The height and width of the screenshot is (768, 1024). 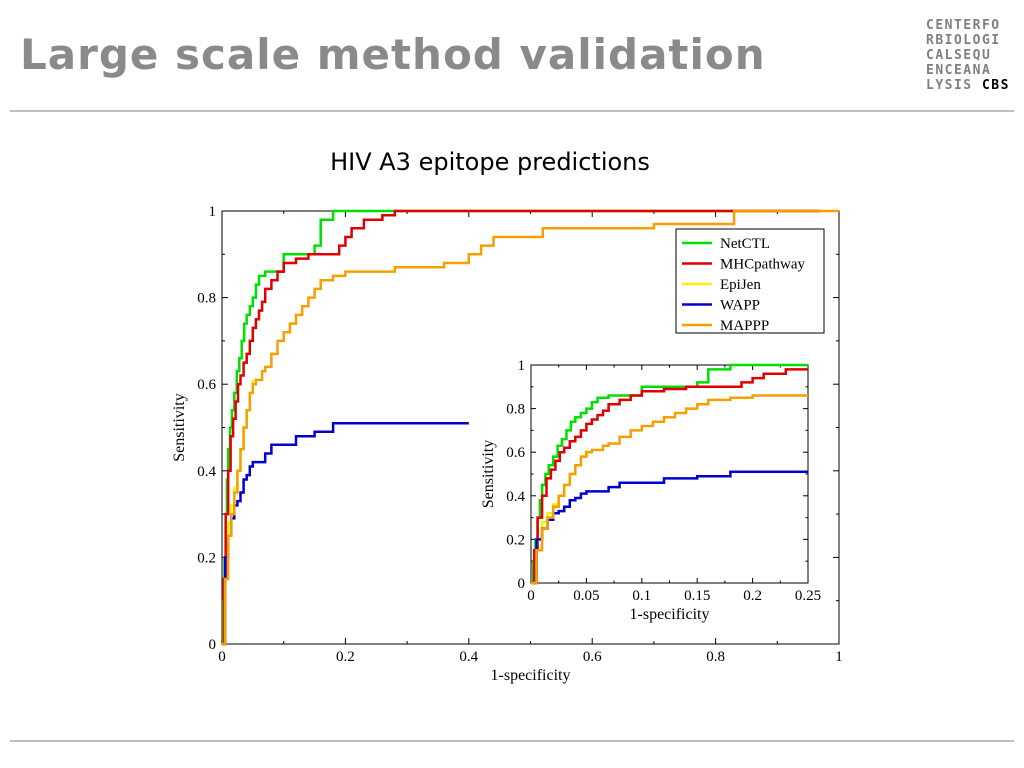 I want to click on inset-x-tick-label: 0.05, so click(x=586, y=596).